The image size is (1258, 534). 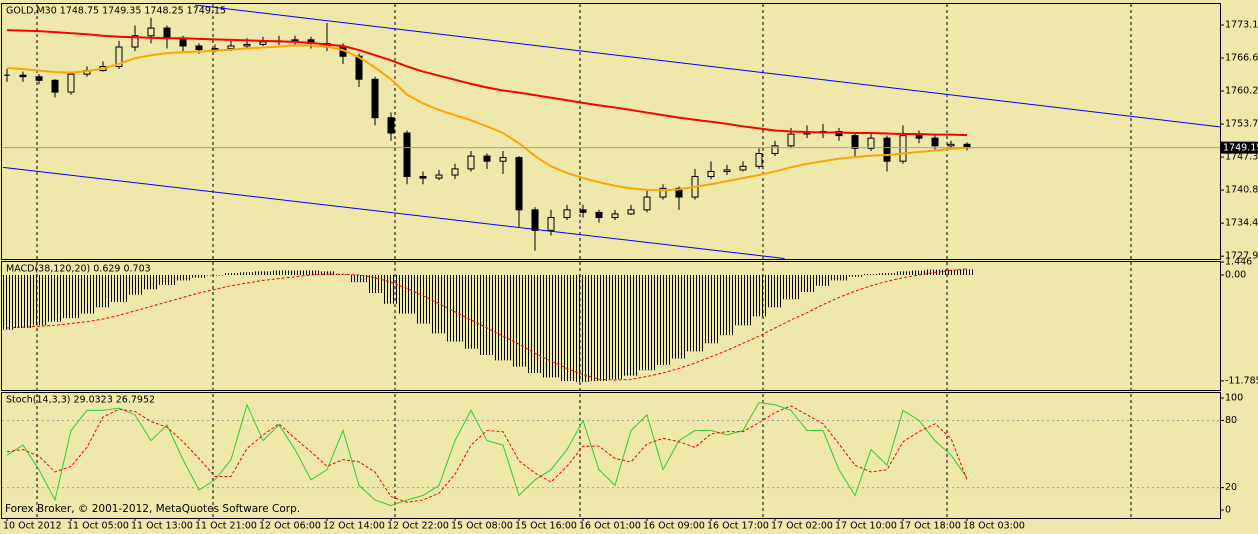 What do you see at coordinates (98, 526) in the screenshot?
I see `x-tick-label: 11 Oct 05:00` at bounding box center [98, 526].